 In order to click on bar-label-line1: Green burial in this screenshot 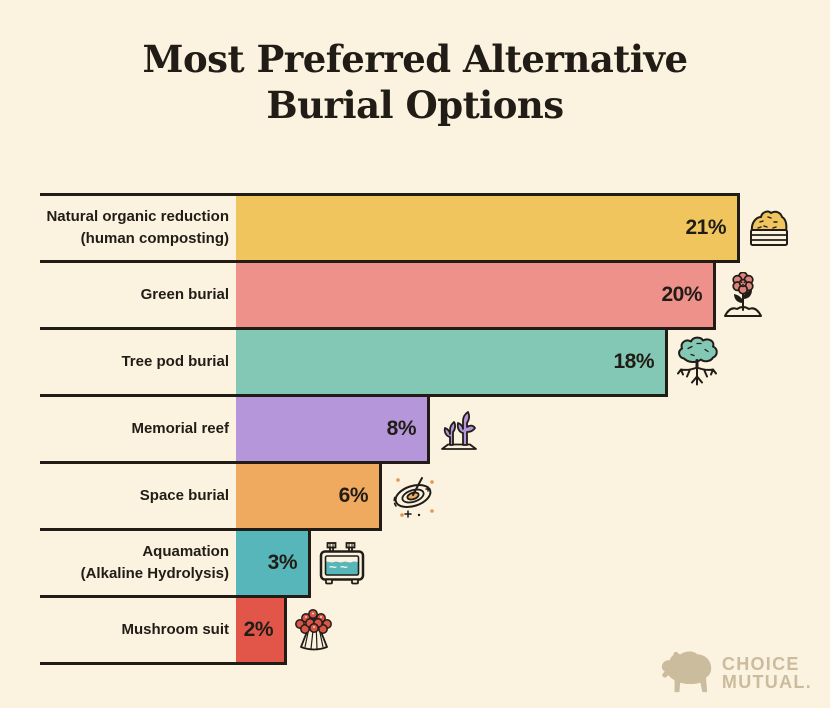, I will do `click(184, 295)`.